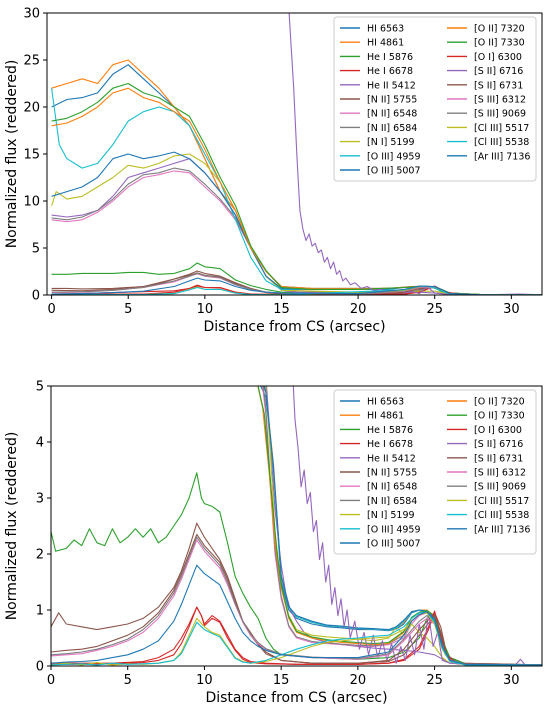 Image resolution: width=551 pixels, height=712 pixels. I want to click on y-tick-label: 30, so click(31, 14).